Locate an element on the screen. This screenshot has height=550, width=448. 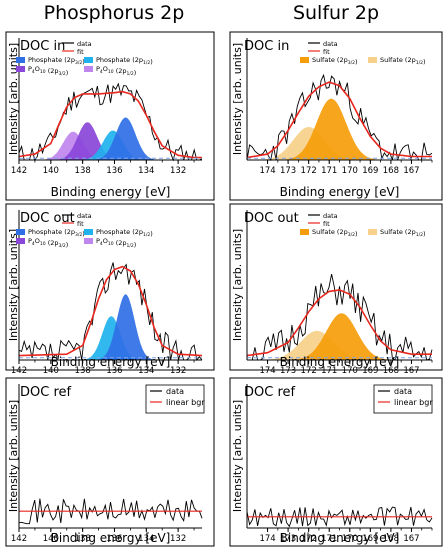
component-p4o10-2p3-2- is located at coordinates (87, 141).